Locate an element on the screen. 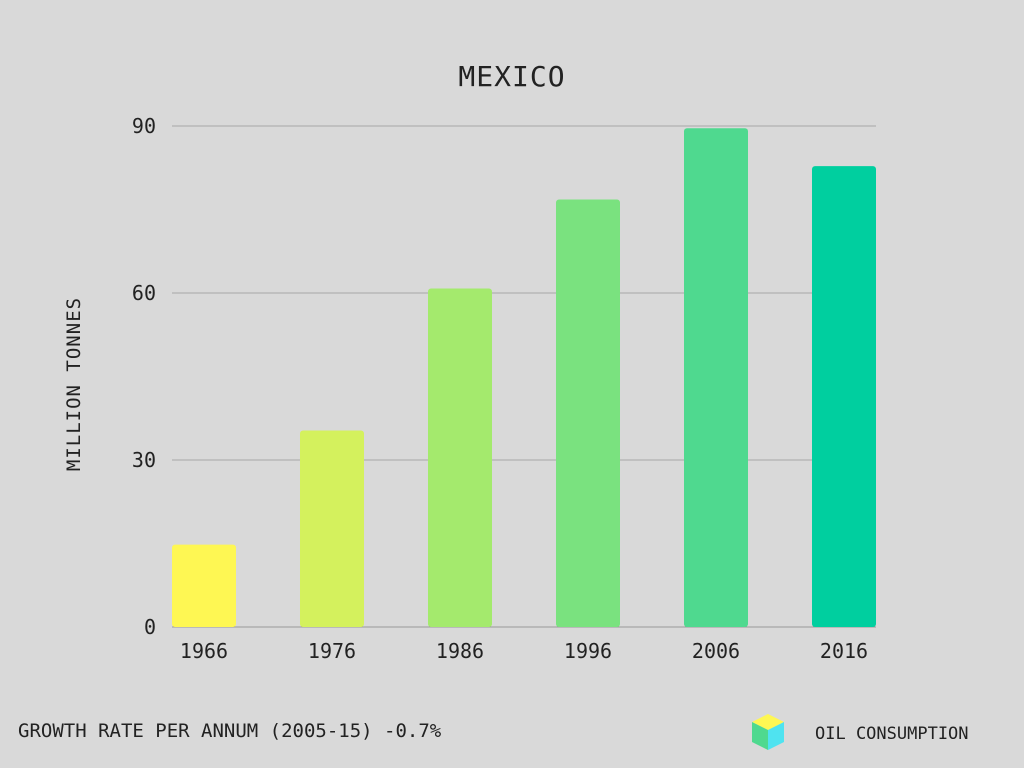 The image size is (1024, 768). bar-1966 is located at coordinates (204, 585).